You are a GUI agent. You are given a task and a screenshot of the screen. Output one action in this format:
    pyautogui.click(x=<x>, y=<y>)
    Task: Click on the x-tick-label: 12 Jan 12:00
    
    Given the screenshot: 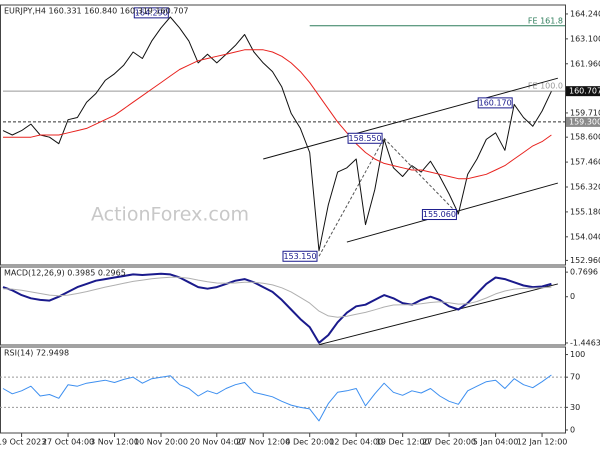 What is the action you would take?
    pyautogui.click(x=542, y=442)
    